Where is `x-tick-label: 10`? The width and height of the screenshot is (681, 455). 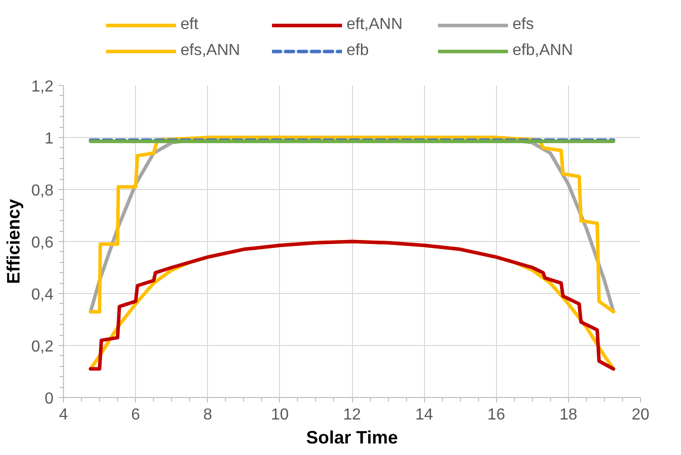
x-tick-label: 10 is located at coordinates (279, 415).